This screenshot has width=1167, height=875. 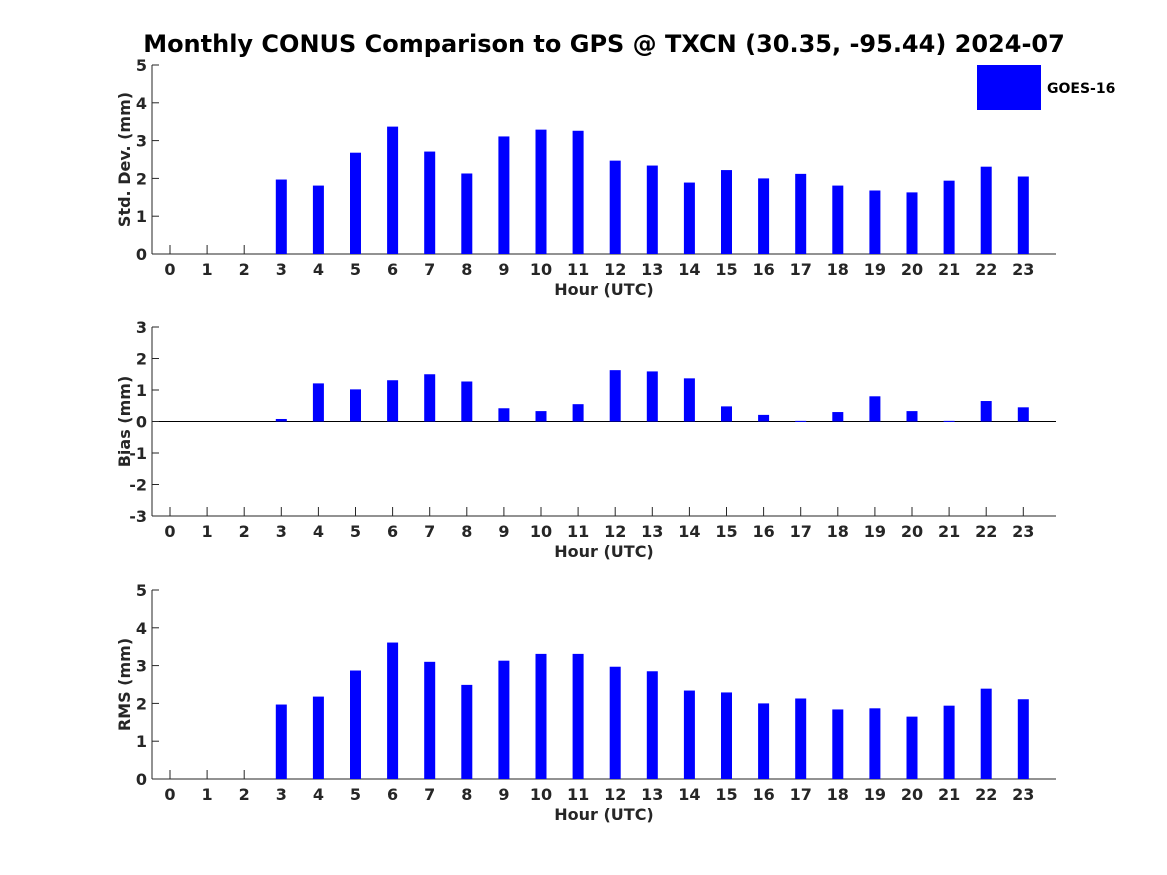 I want to click on rms-x-tick-label: 1, so click(x=207, y=794).